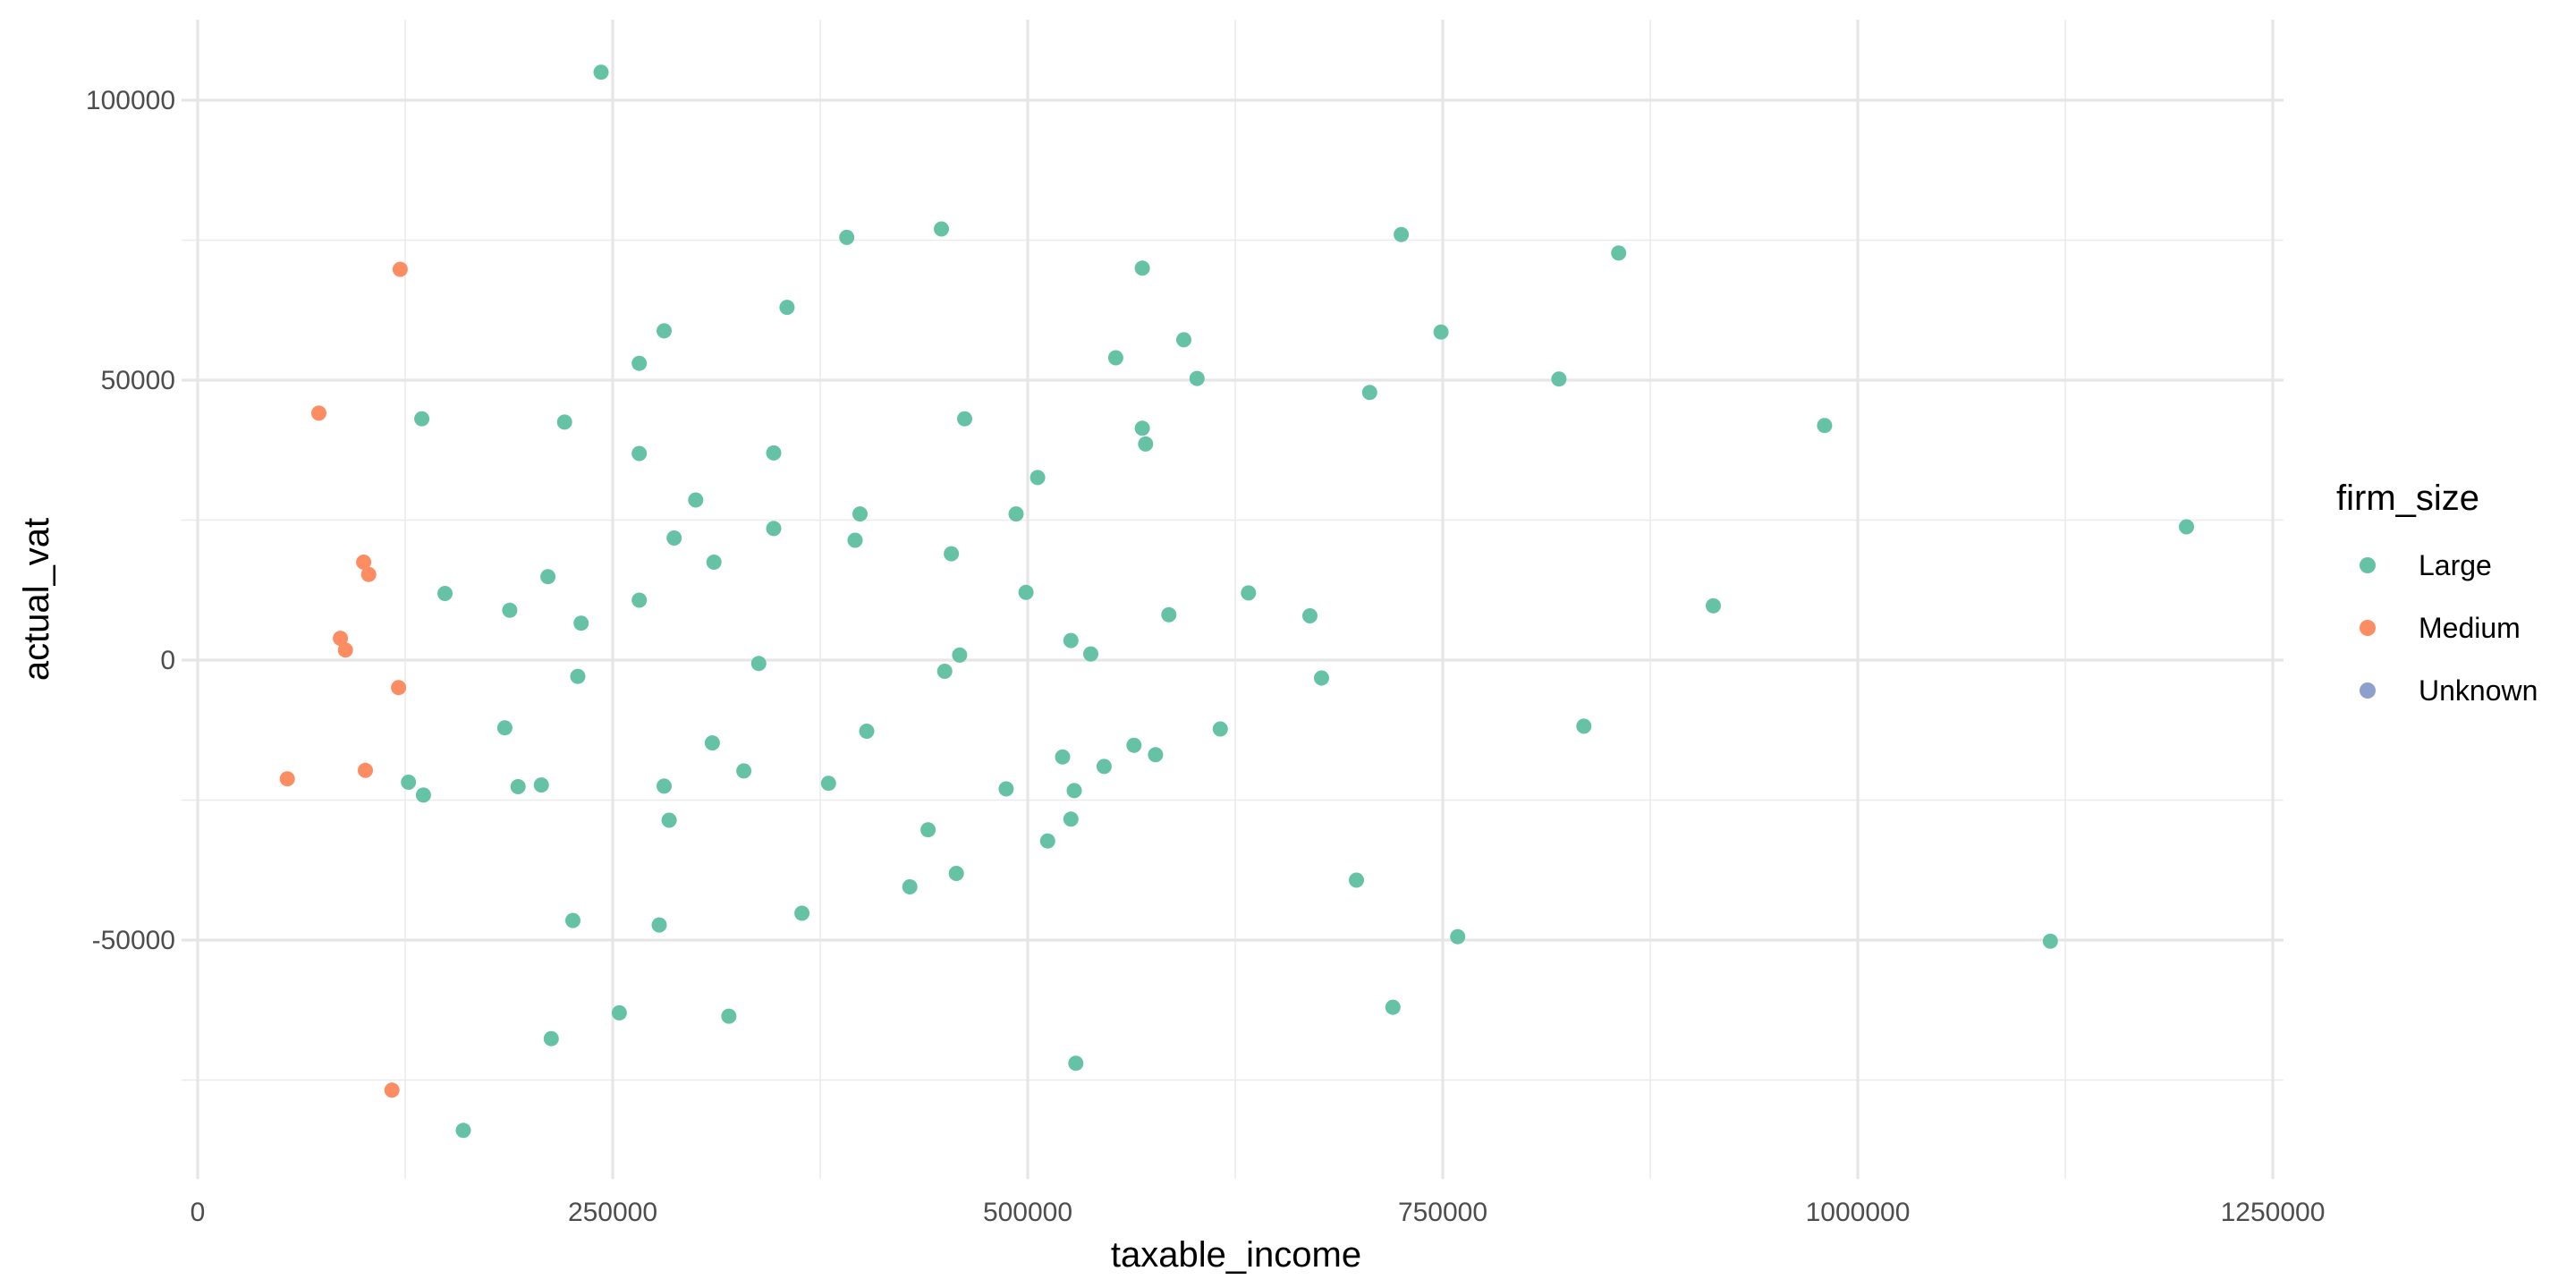  I want to click on x-axis-title: taxable_income, so click(1236, 1255).